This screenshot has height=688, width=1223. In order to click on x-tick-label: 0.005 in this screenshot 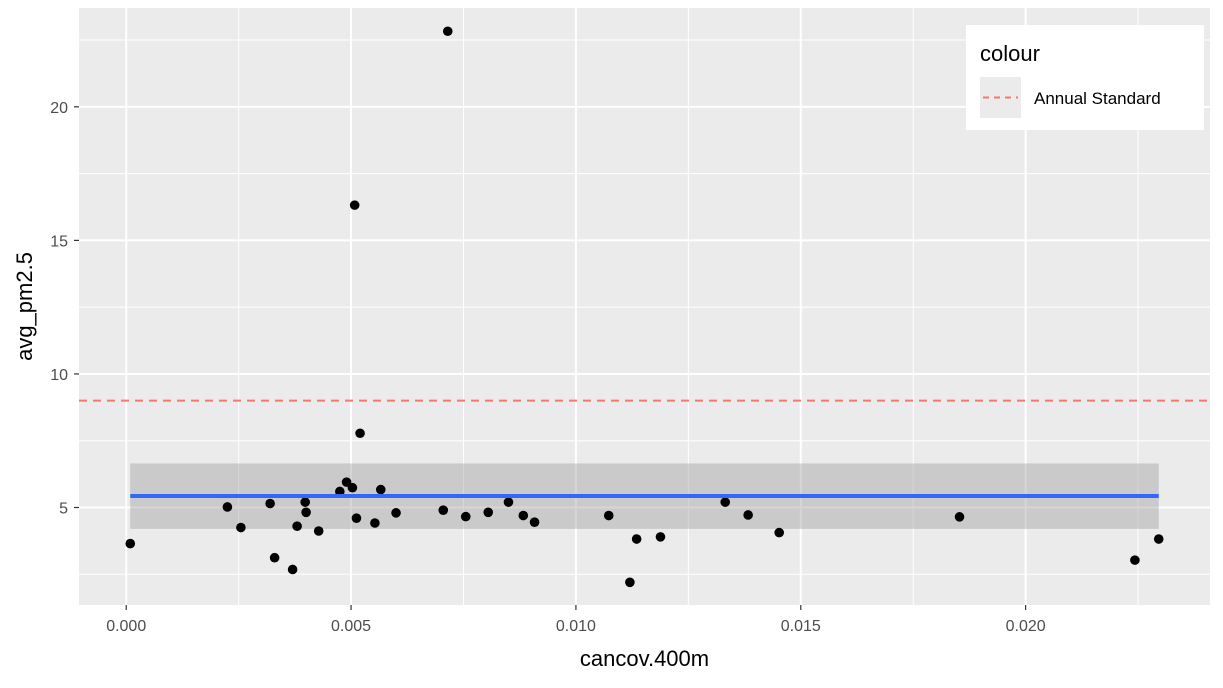, I will do `click(351, 626)`.